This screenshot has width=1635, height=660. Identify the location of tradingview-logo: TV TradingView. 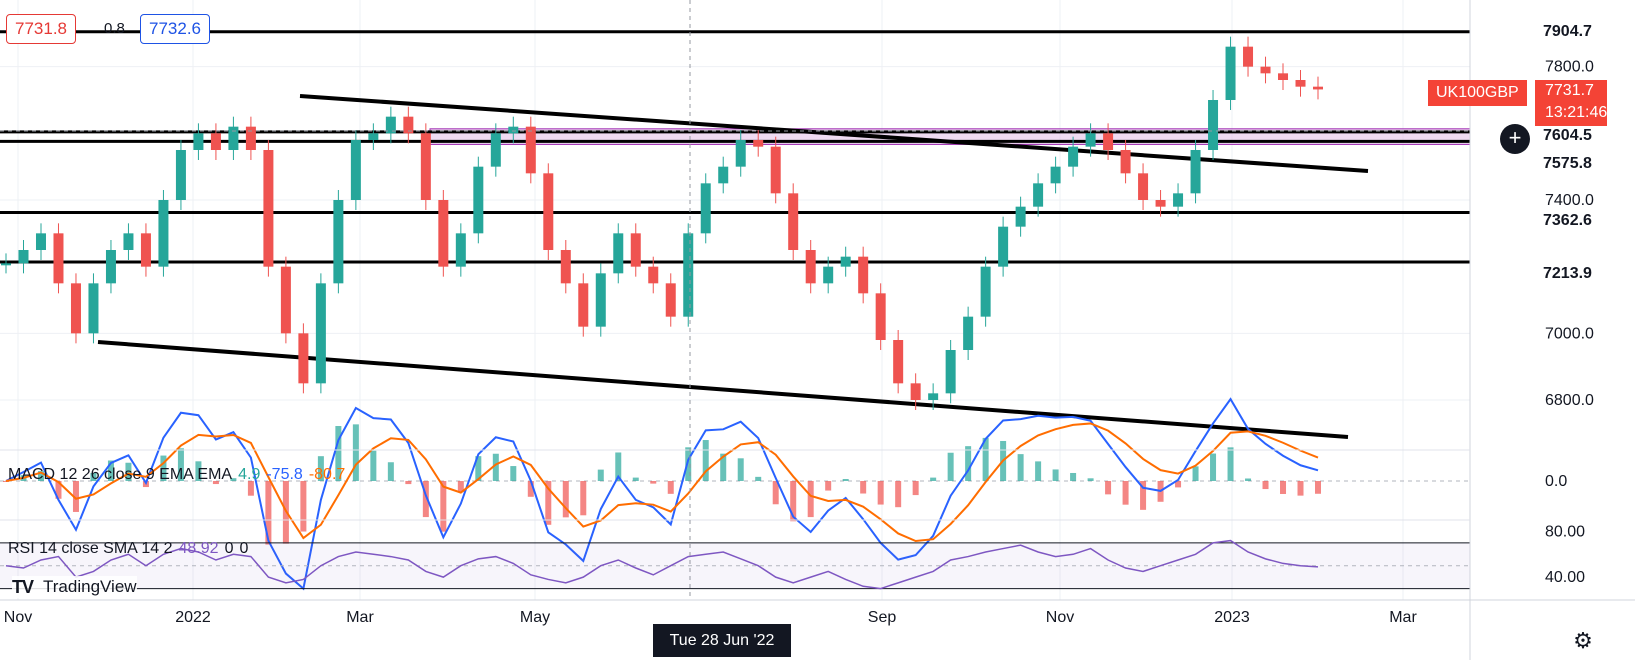
(74, 587).